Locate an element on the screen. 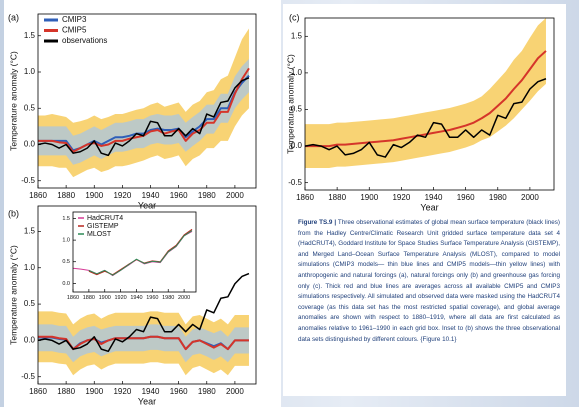 This screenshot has width=579, height=407. legend-label: CMIP5 is located at coordinates (74, 30).